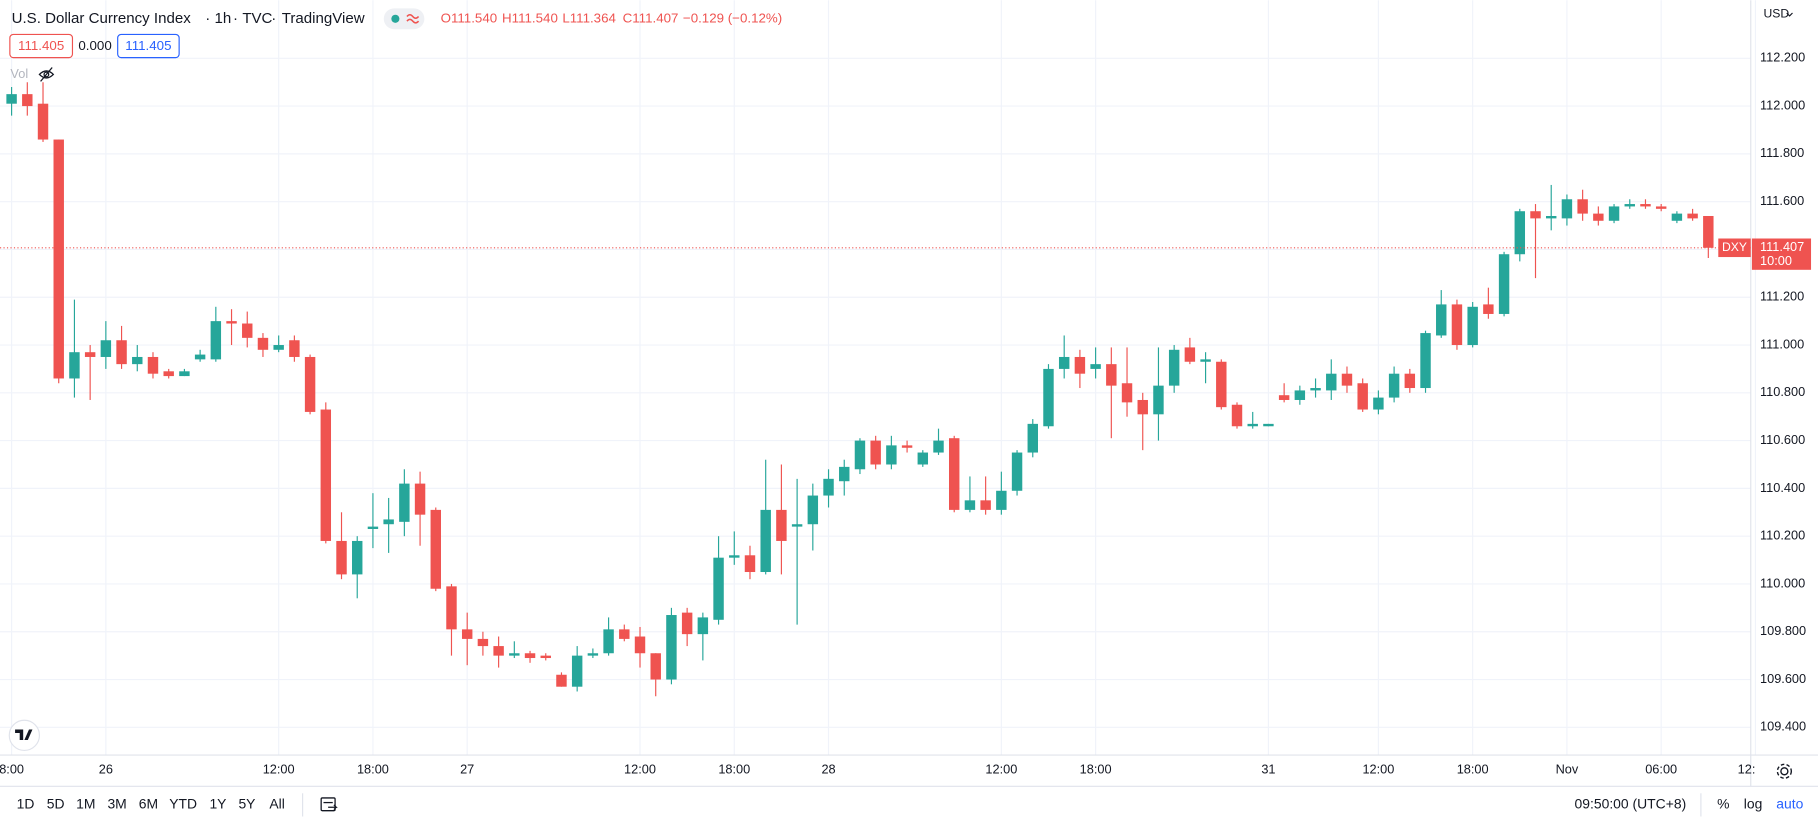  What do you see at coordinates (102, 18) in the screenshot?
I see `symbol: U.S. Dollar Currency Index` at bounding box center [102, 18].